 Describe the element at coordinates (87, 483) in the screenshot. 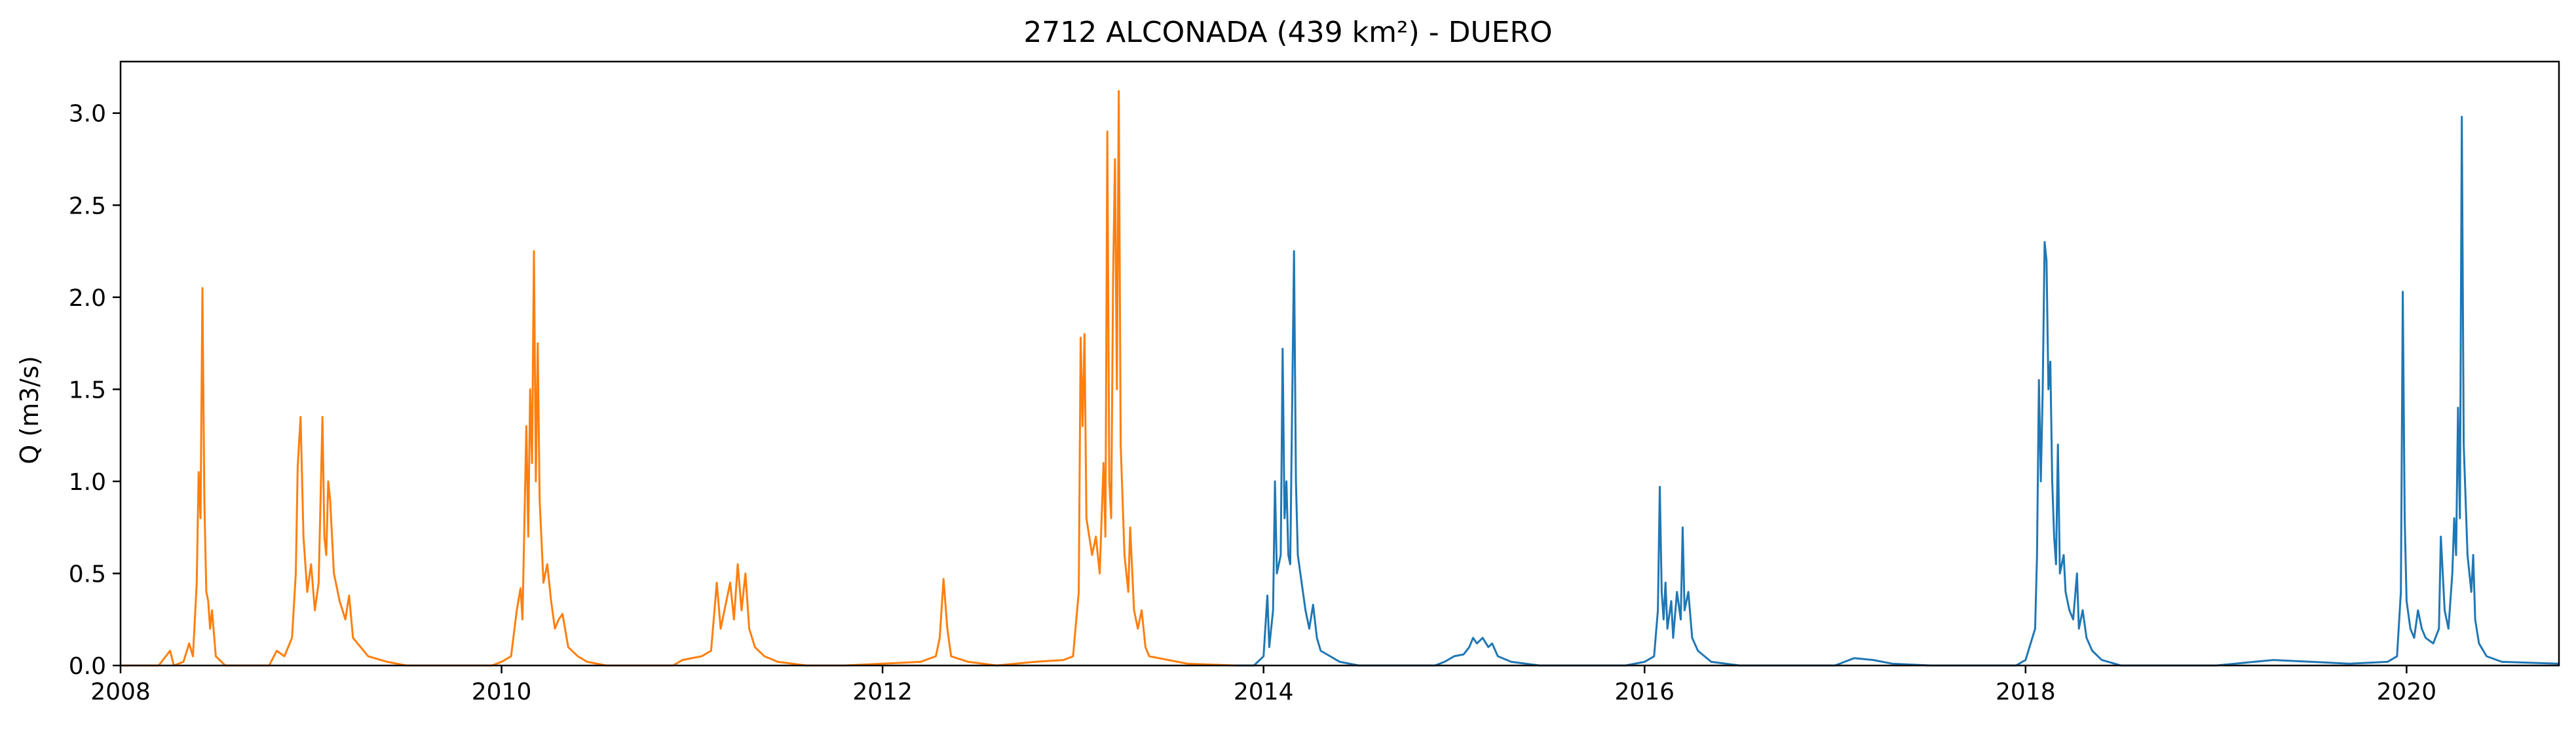

I see `y-tick-label: 1.0` at that location.